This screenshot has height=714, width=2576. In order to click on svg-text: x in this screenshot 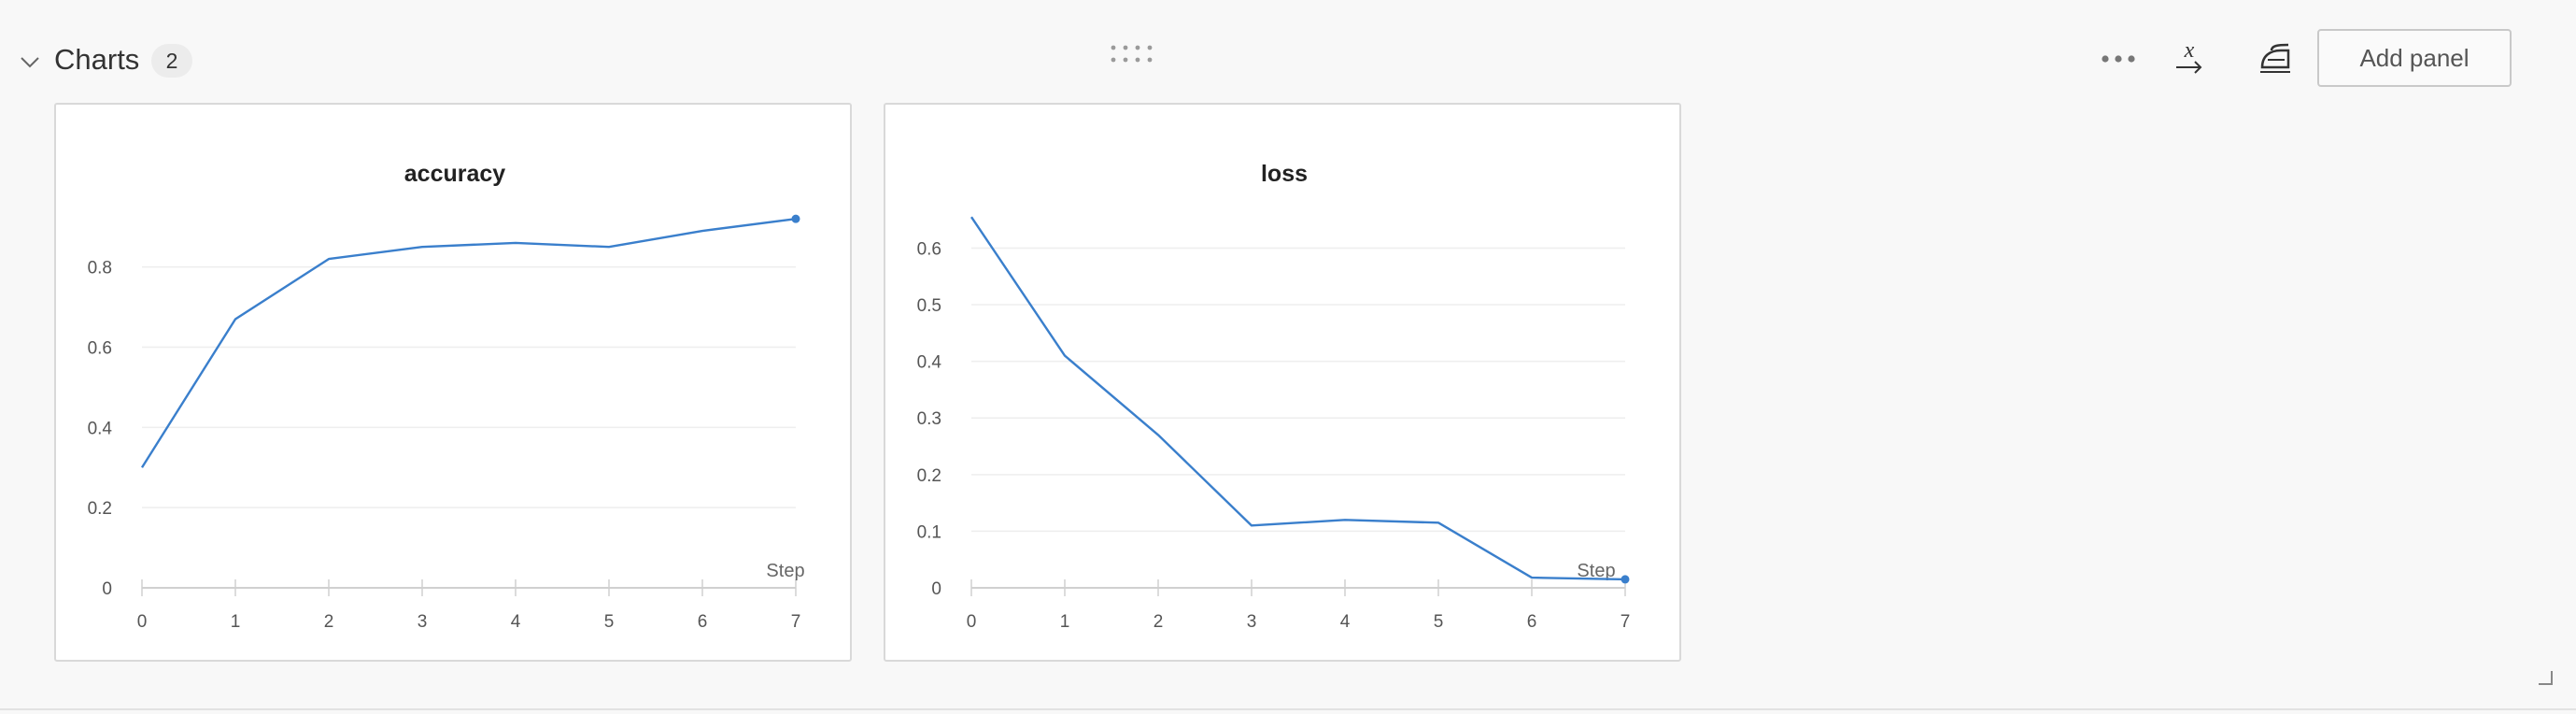, I will do `click(2189, 51)`.